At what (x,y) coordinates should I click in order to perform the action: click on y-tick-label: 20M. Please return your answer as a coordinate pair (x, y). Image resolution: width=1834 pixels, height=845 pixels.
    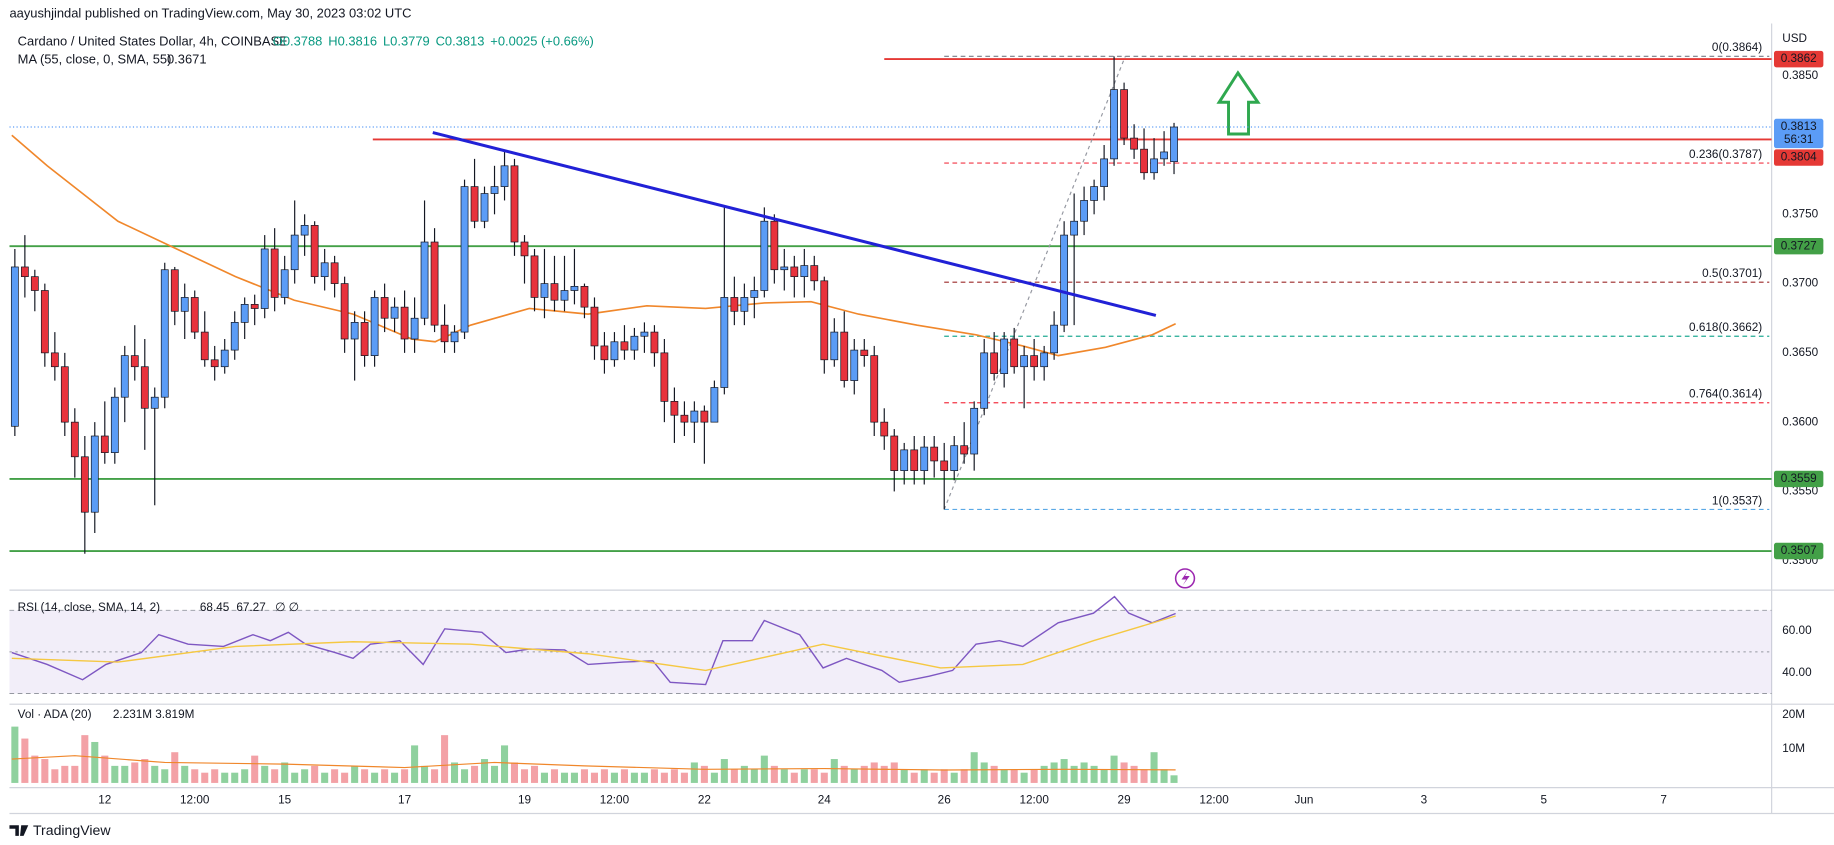
    Looking at the image, I should click on (1793, 714).